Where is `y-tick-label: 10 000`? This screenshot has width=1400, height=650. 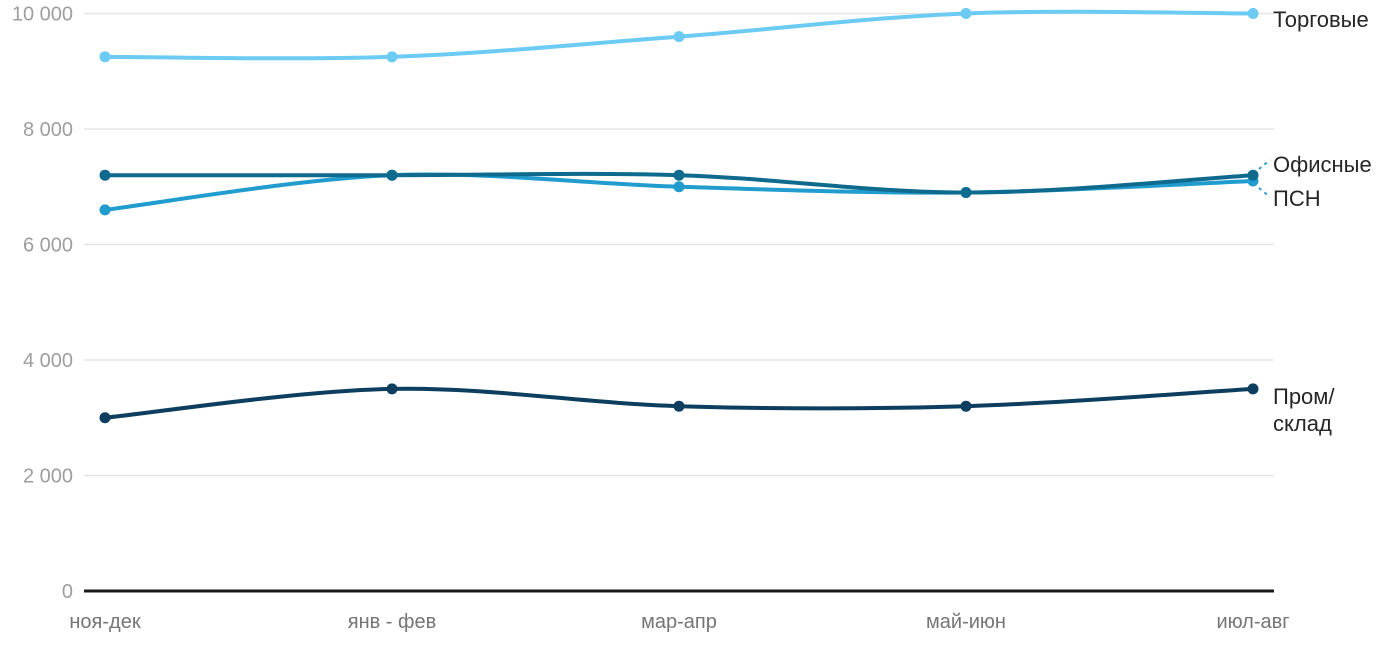 y-tick-label: 10 000 is located at coordinates (42, 15).